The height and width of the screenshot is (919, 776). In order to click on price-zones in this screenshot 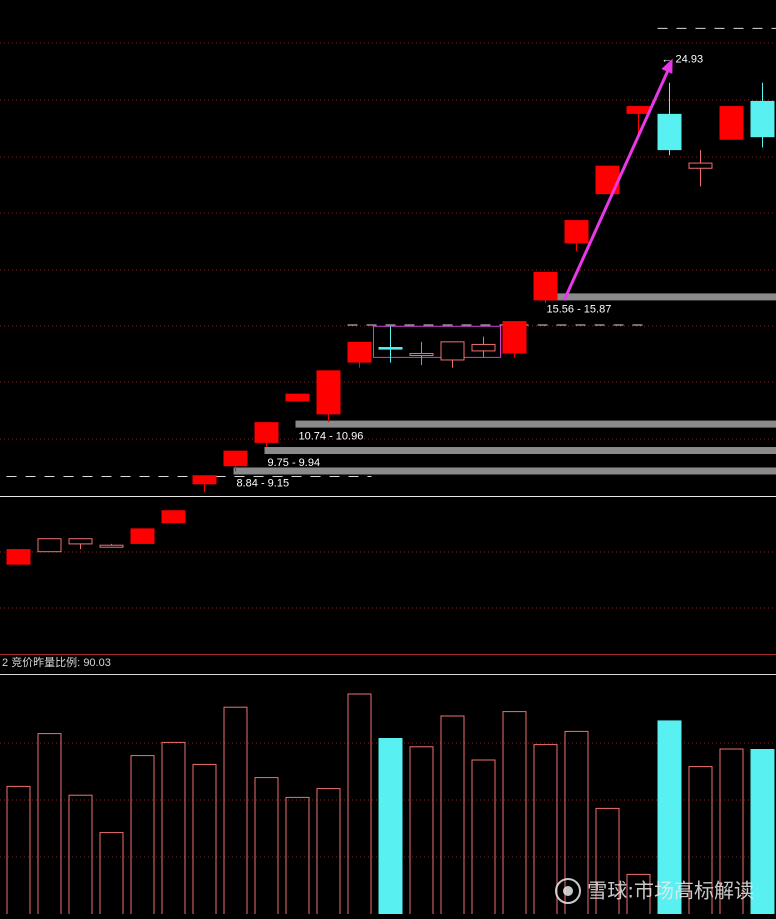, I will do `click(505, 383)`.